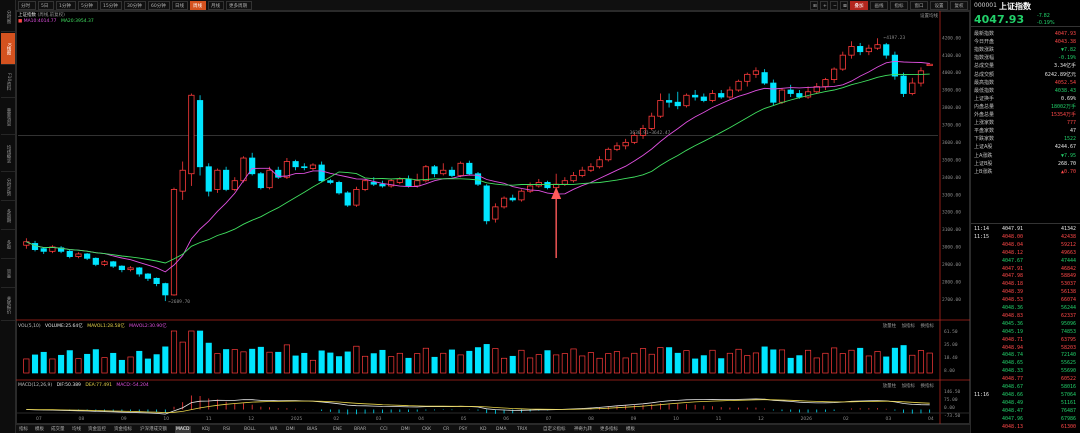  What do you see at coordinates (312, 429) in the screenshot?
I see `indicator-tab-13: BIAS` at bounding box center [312, 429].